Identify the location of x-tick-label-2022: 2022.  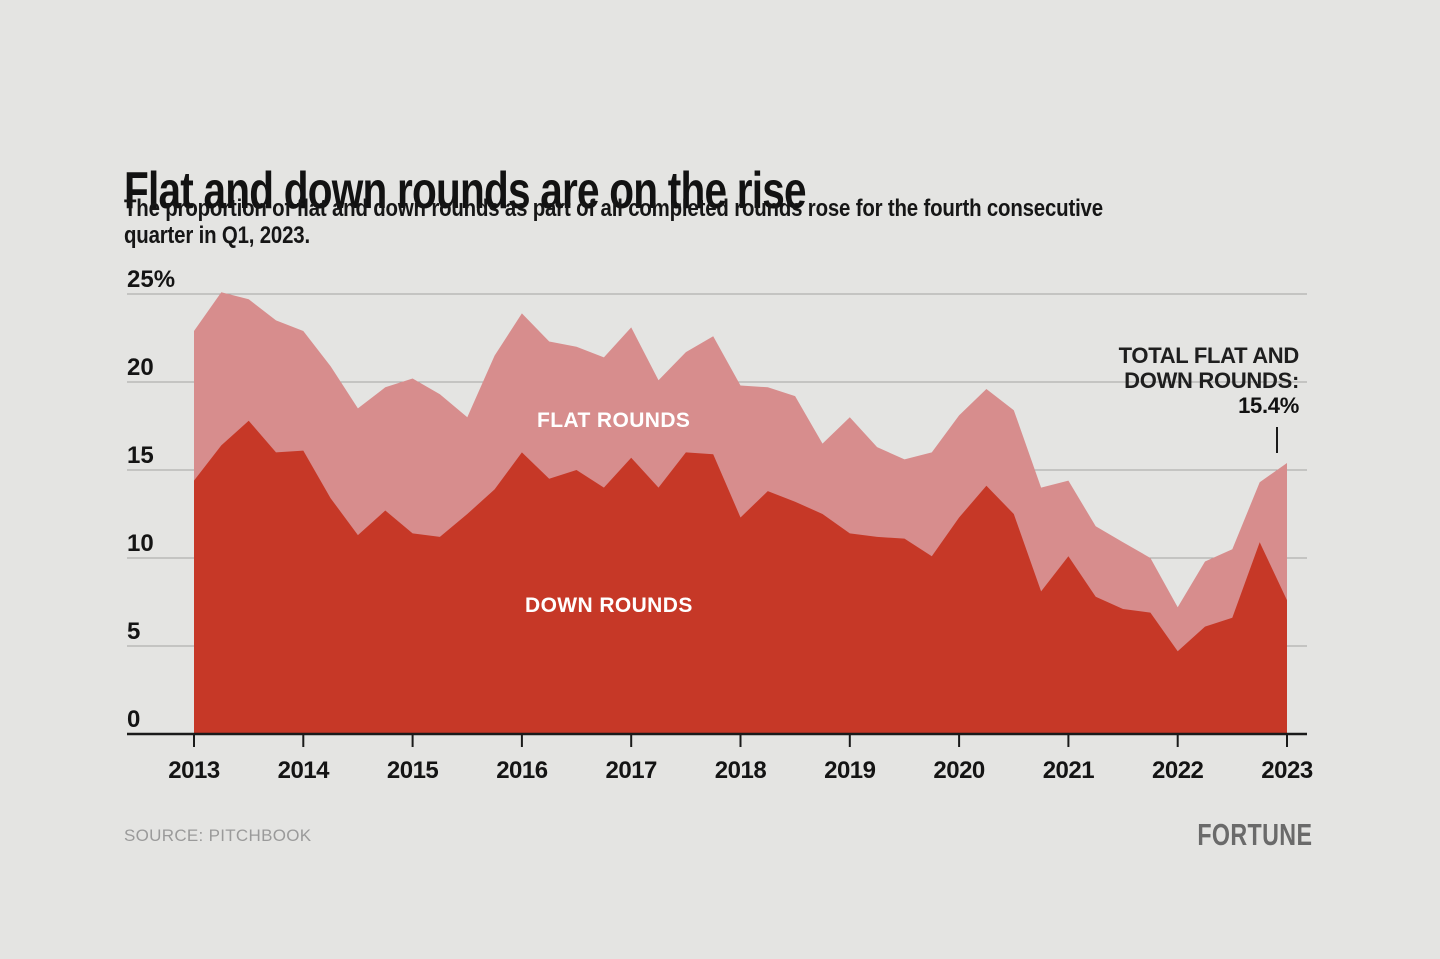
(1178, 770).